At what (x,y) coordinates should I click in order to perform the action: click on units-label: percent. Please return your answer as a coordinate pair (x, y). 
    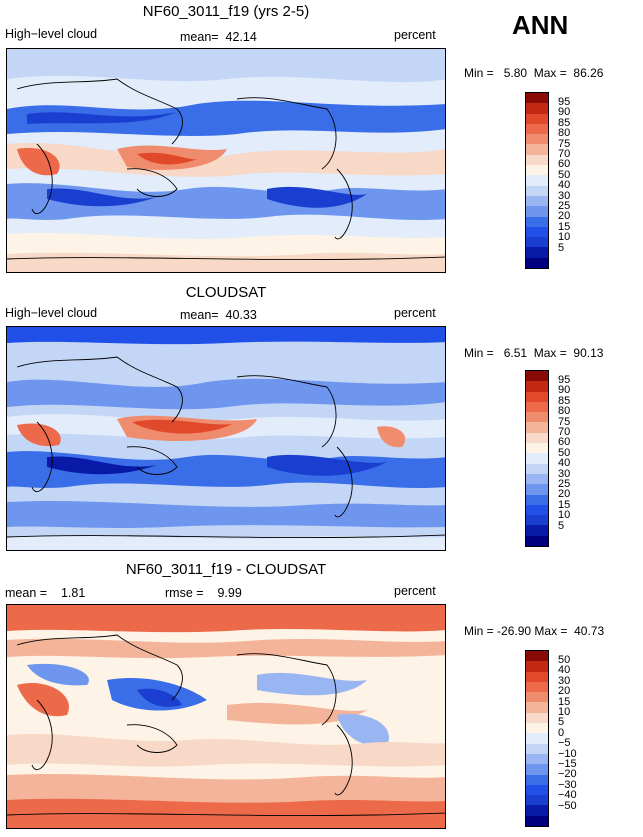
    Looking at the image, I should click on (415, 313).